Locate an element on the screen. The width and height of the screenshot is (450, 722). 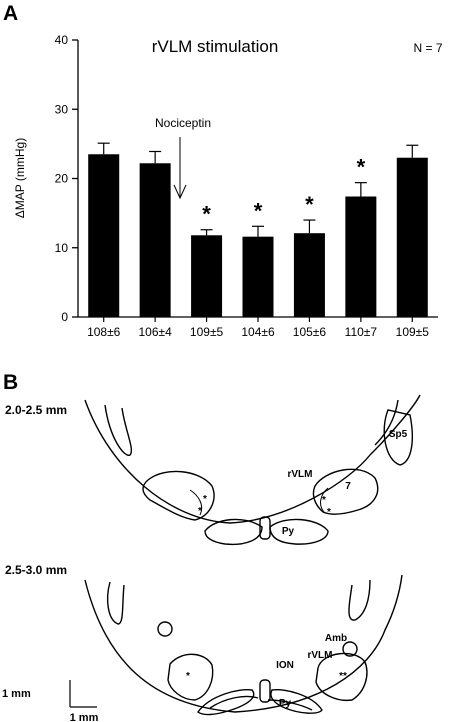
marker-1c: * is located at coordinates (324, 500).